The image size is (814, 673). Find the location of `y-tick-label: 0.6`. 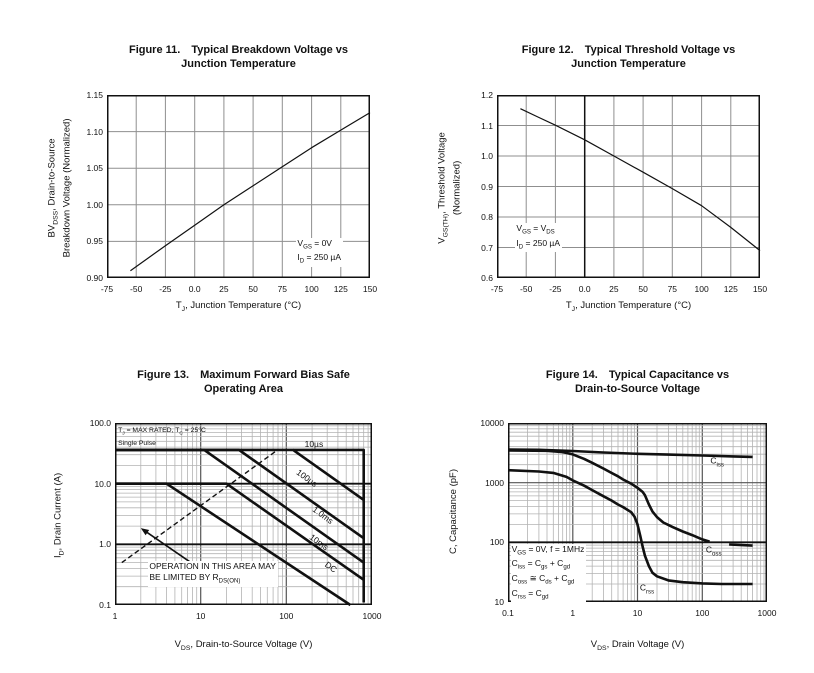

y-tick-label: 0.6 is located at coordinates (487, 278).